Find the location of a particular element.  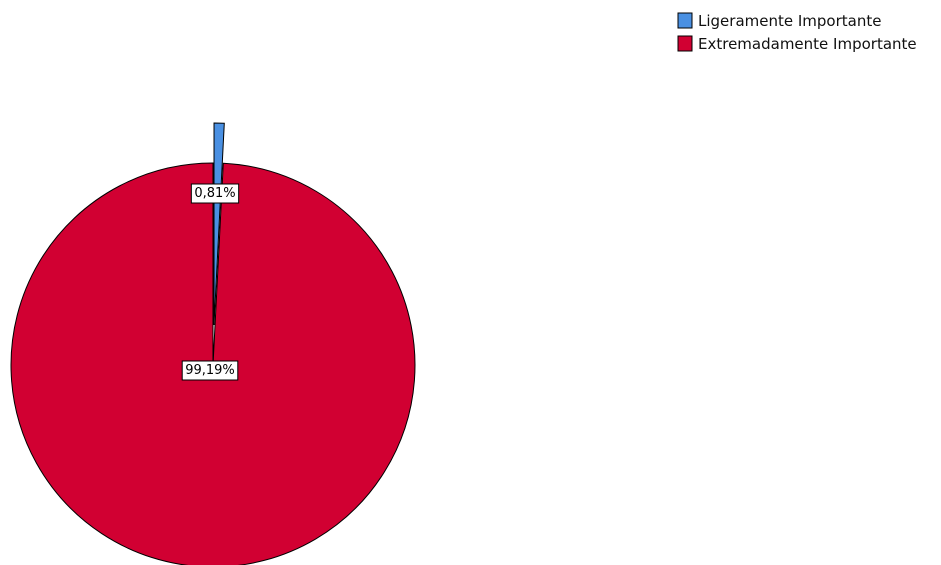

legend-item-ligeramente-importante: Ligeramente Importante is located at coordinates (779, 21).